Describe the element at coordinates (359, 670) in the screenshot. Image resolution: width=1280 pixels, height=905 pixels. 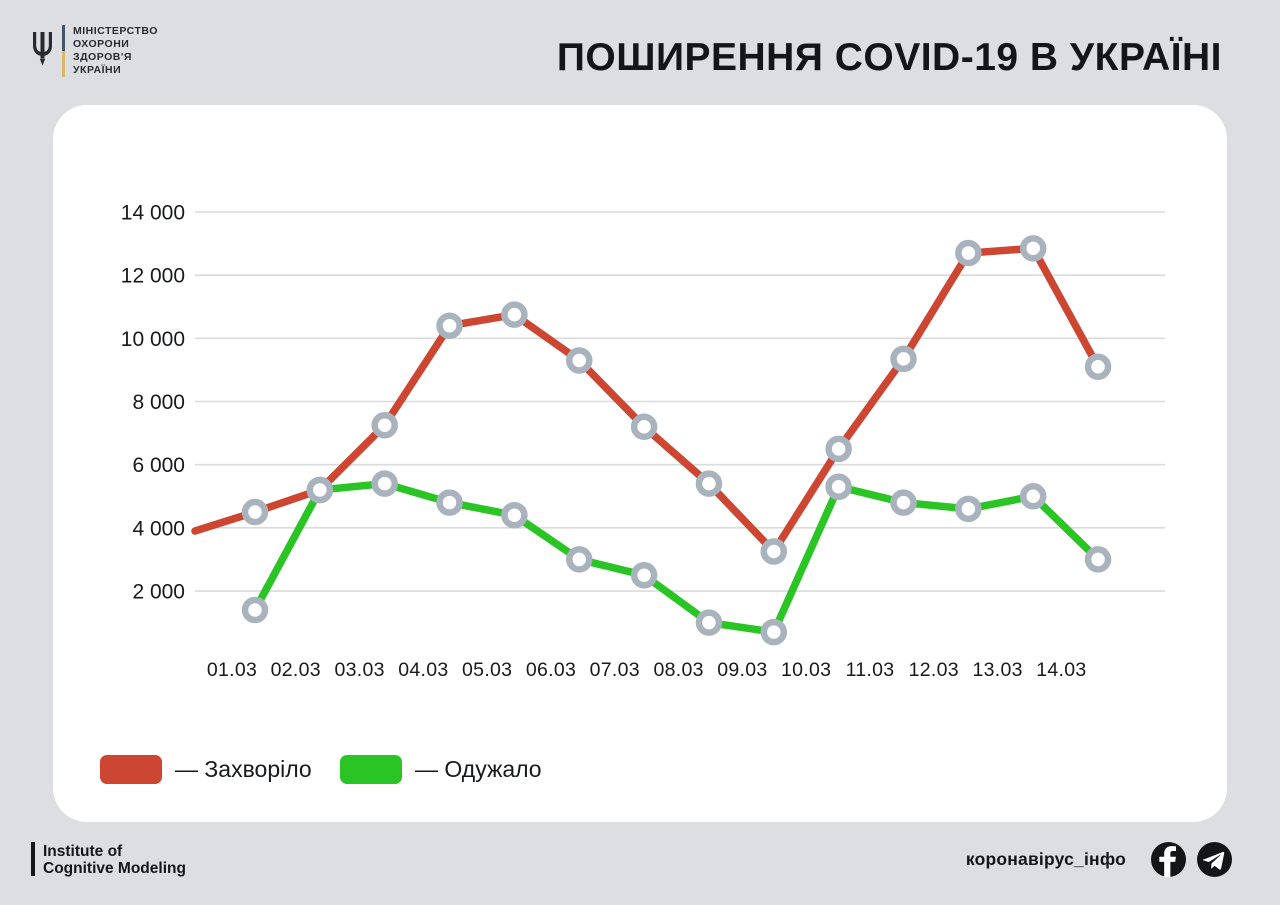
I see `x-axis-label: 03.03` at that location.